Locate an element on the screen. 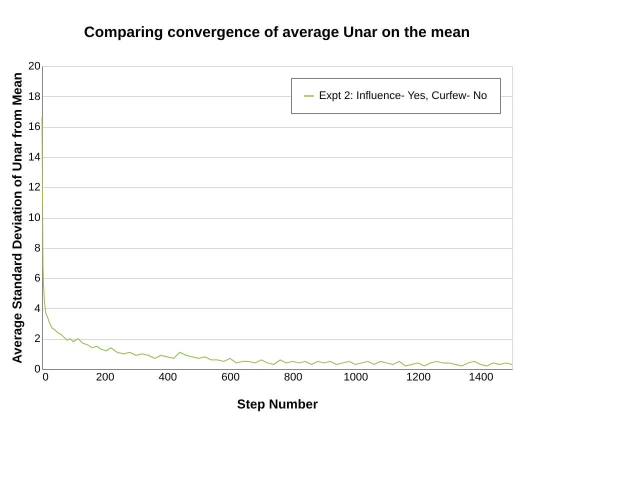 The width and height of the screenshot is (623, 495). chart-title: Comparing convergence of average Unar on the mean is located at coordinates (277, 32).